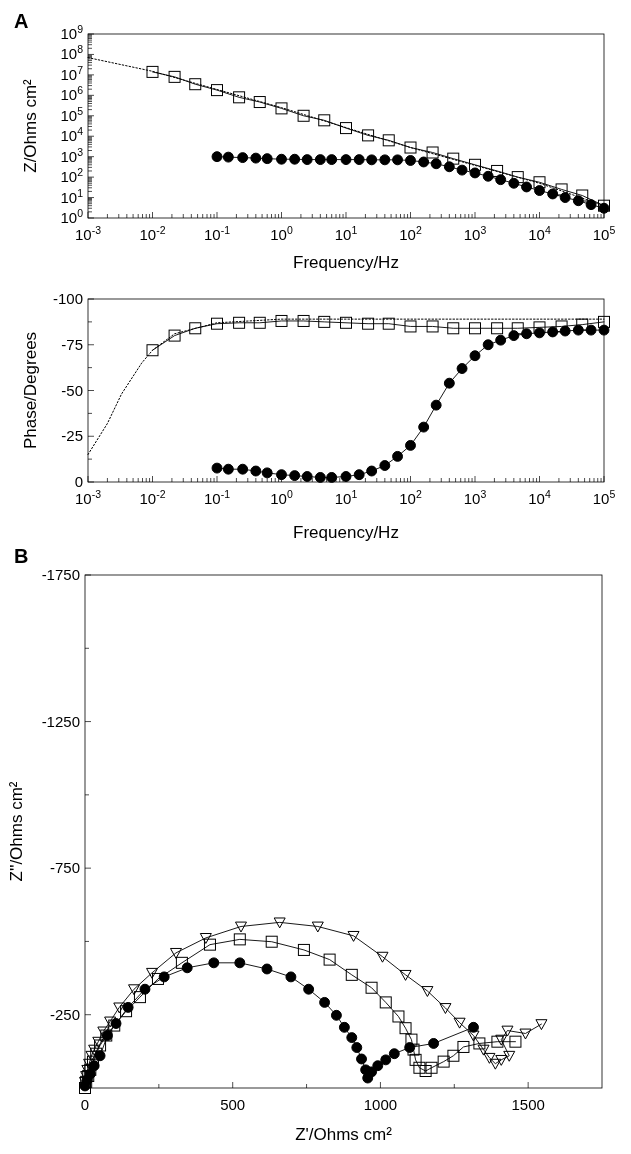  What do you see at coordinates (64, 868) in the screenshot?
I see `y-tick-label: -750` at bounding box center [64, 868].